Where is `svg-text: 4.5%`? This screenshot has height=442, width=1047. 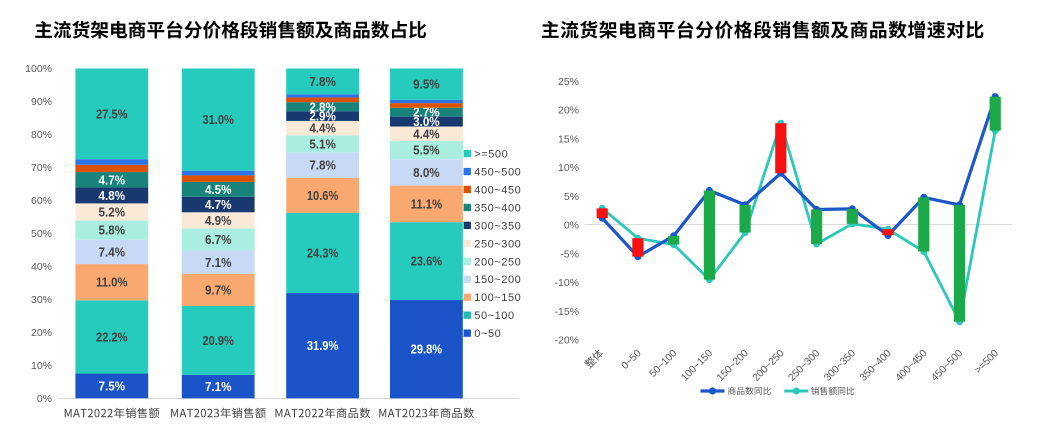 svg-text: 4.5% is located at coordinates (218, 190).